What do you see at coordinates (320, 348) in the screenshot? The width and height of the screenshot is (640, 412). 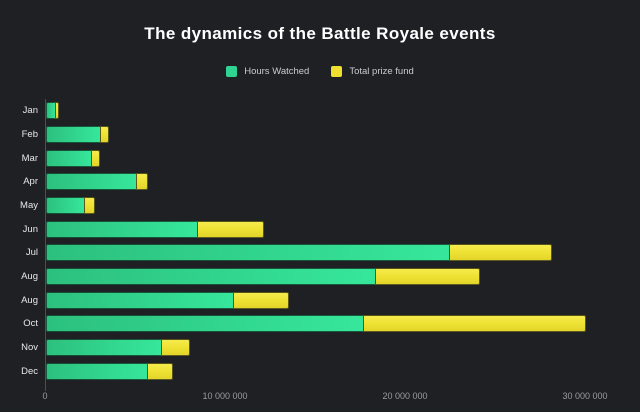 I see `chart-row-nov-10: Nov` at bounding box center [320, 348].